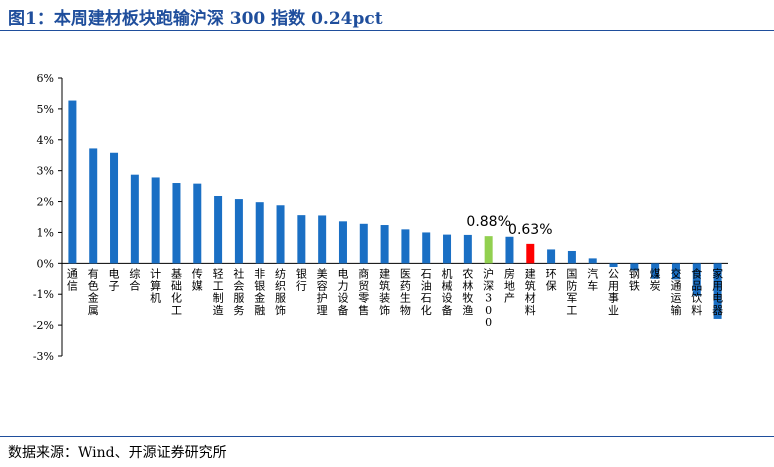 This screenshot has height=467, width=774. Describe the element at coordinates (426, 292) in the screenshot. I see `category-label: 石油石化` at that location.